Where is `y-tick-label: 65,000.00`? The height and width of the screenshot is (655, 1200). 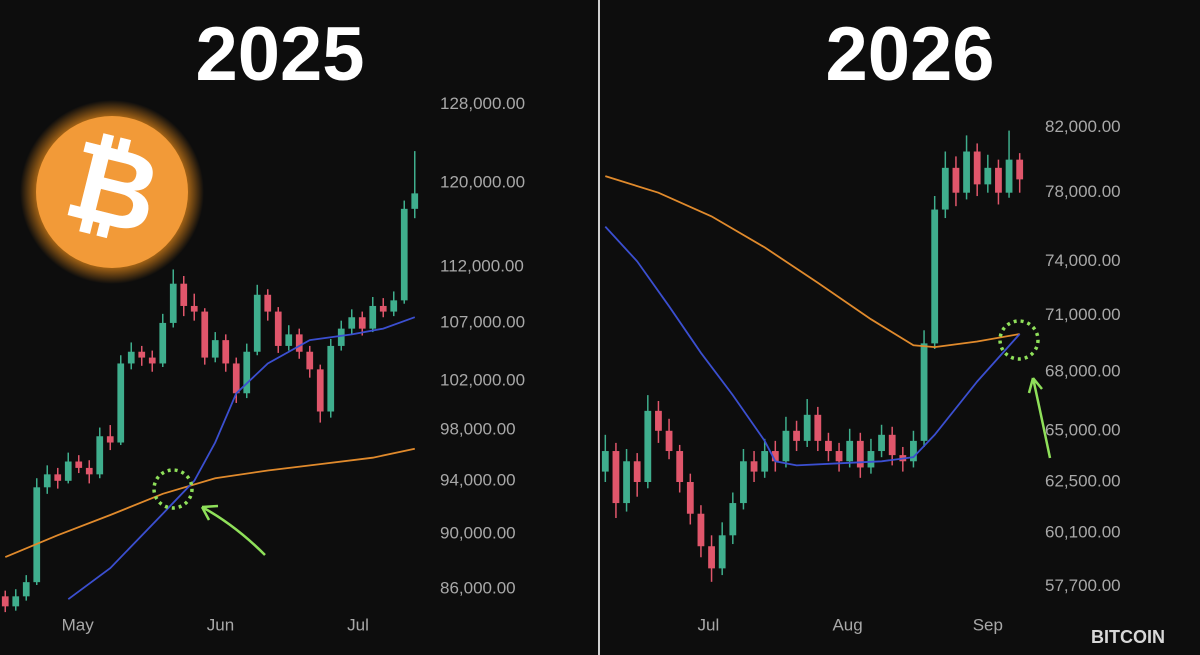
y-tick-label: 65,000.00 is located at coordinates (1083, 429).